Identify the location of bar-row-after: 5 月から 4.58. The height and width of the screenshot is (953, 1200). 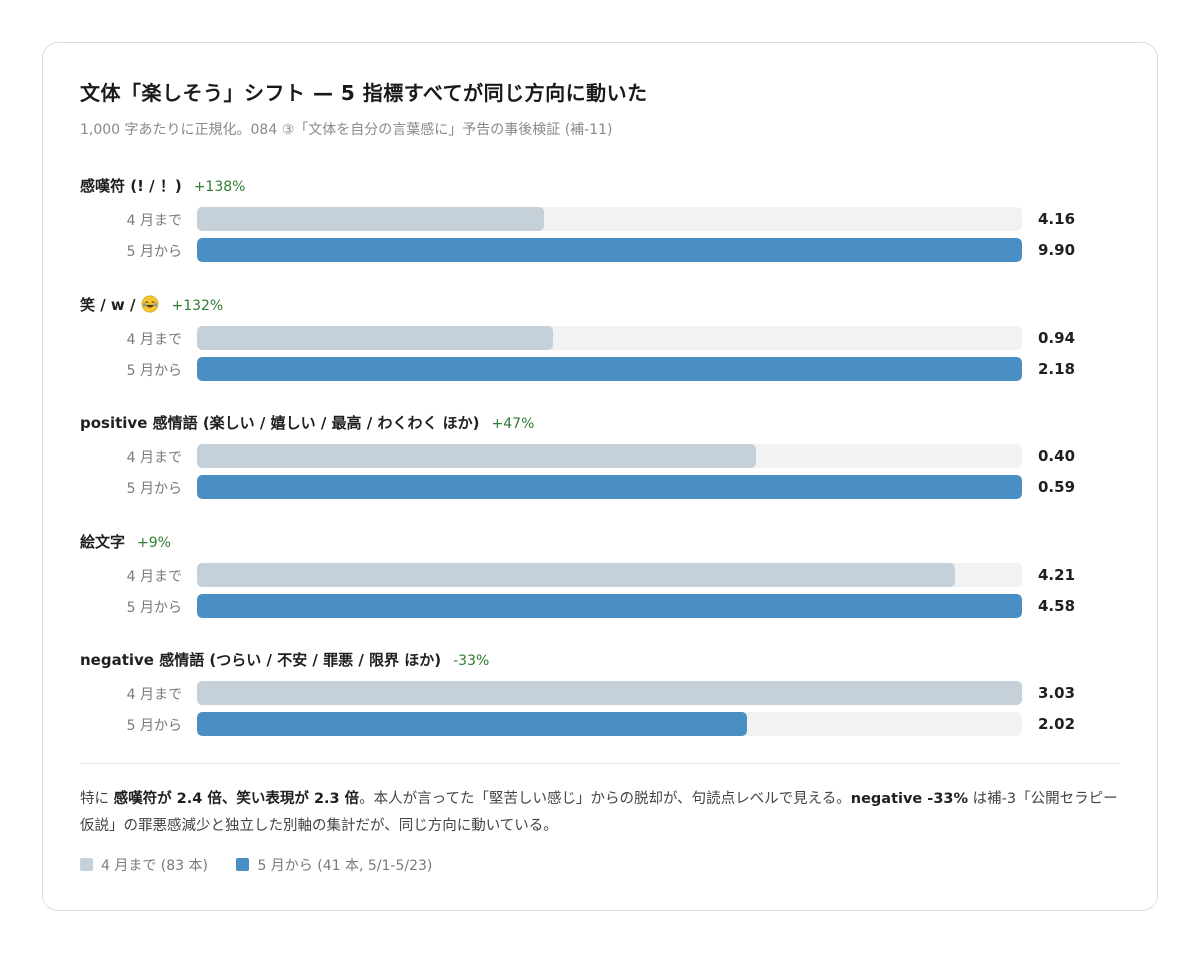
(580, 605).